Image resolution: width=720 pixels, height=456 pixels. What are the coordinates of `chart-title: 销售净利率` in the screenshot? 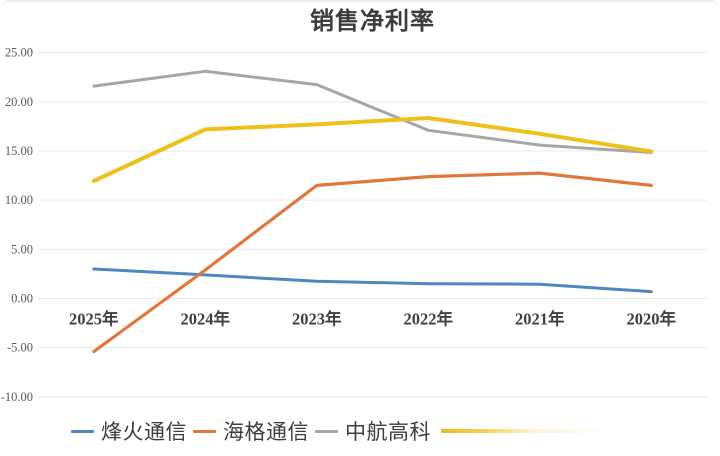 It's located at (372, 22).